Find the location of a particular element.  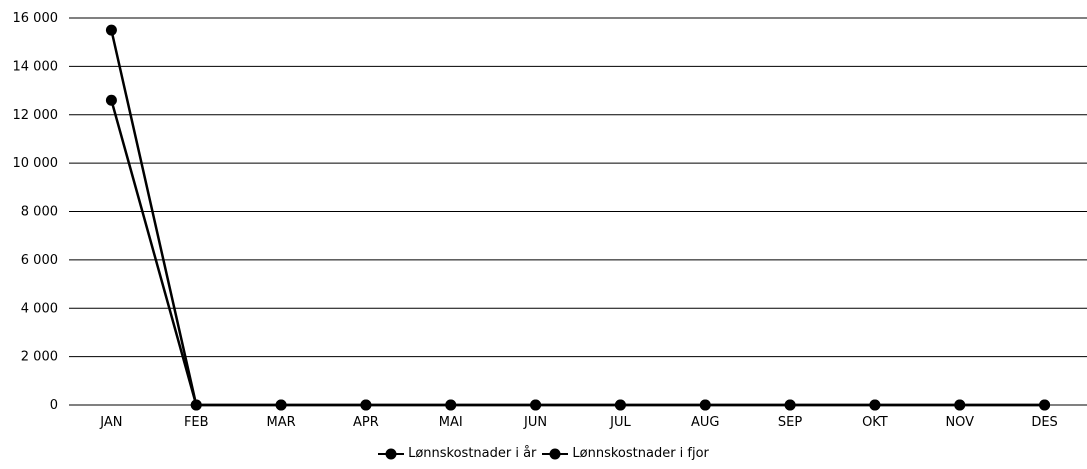

legend-label-last-year: Lønnskostnader i fjor is located at coordinates (640, 453).